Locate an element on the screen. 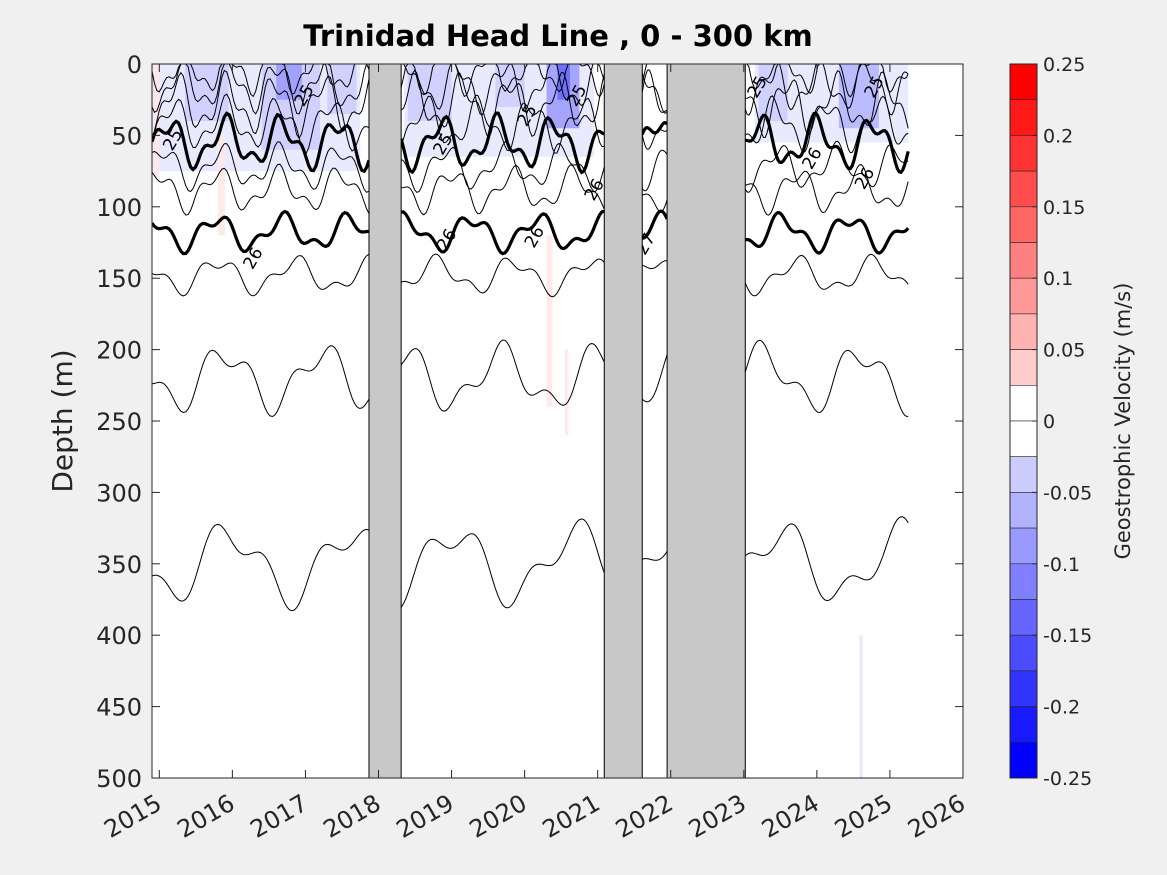  colorbar-swatches is located at coordinates (1023, 421).